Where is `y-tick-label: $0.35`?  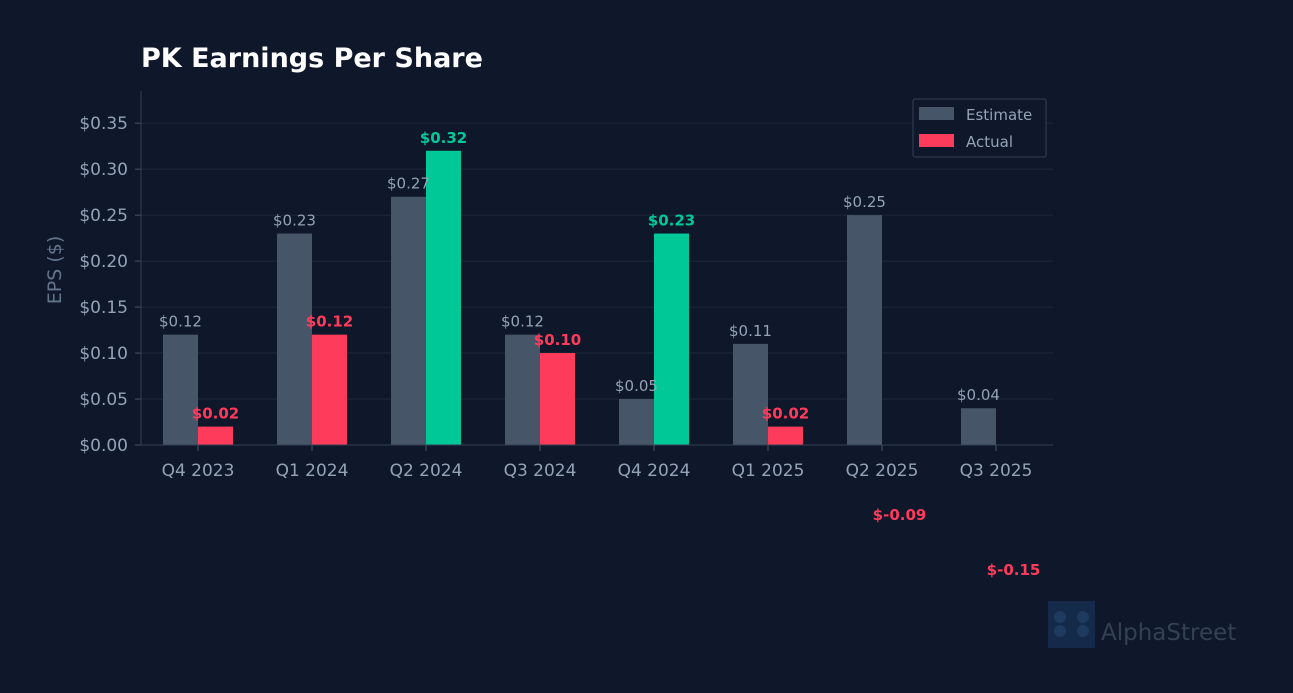
y-tick-label: $0.35 is located at coordinates (103, 124).